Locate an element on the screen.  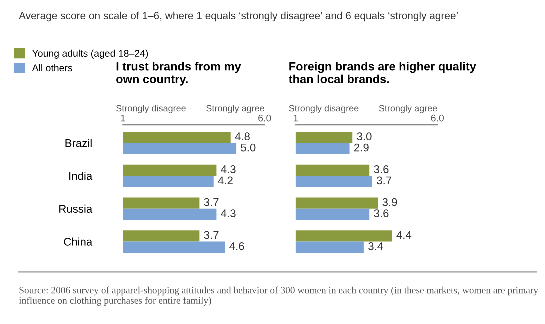
data-label: 4.2 is located at coordinates (225, 180).